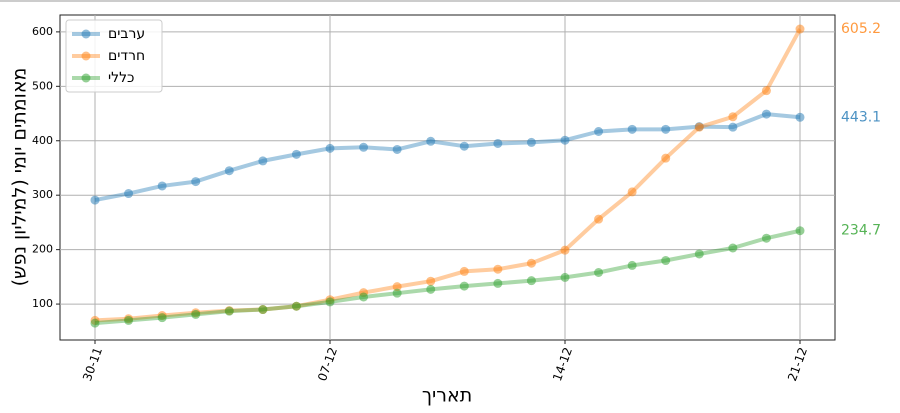  Describe the element at coordinates (797, 364) in the screenshot. I see `x-tick-label: 21-12` at that location.